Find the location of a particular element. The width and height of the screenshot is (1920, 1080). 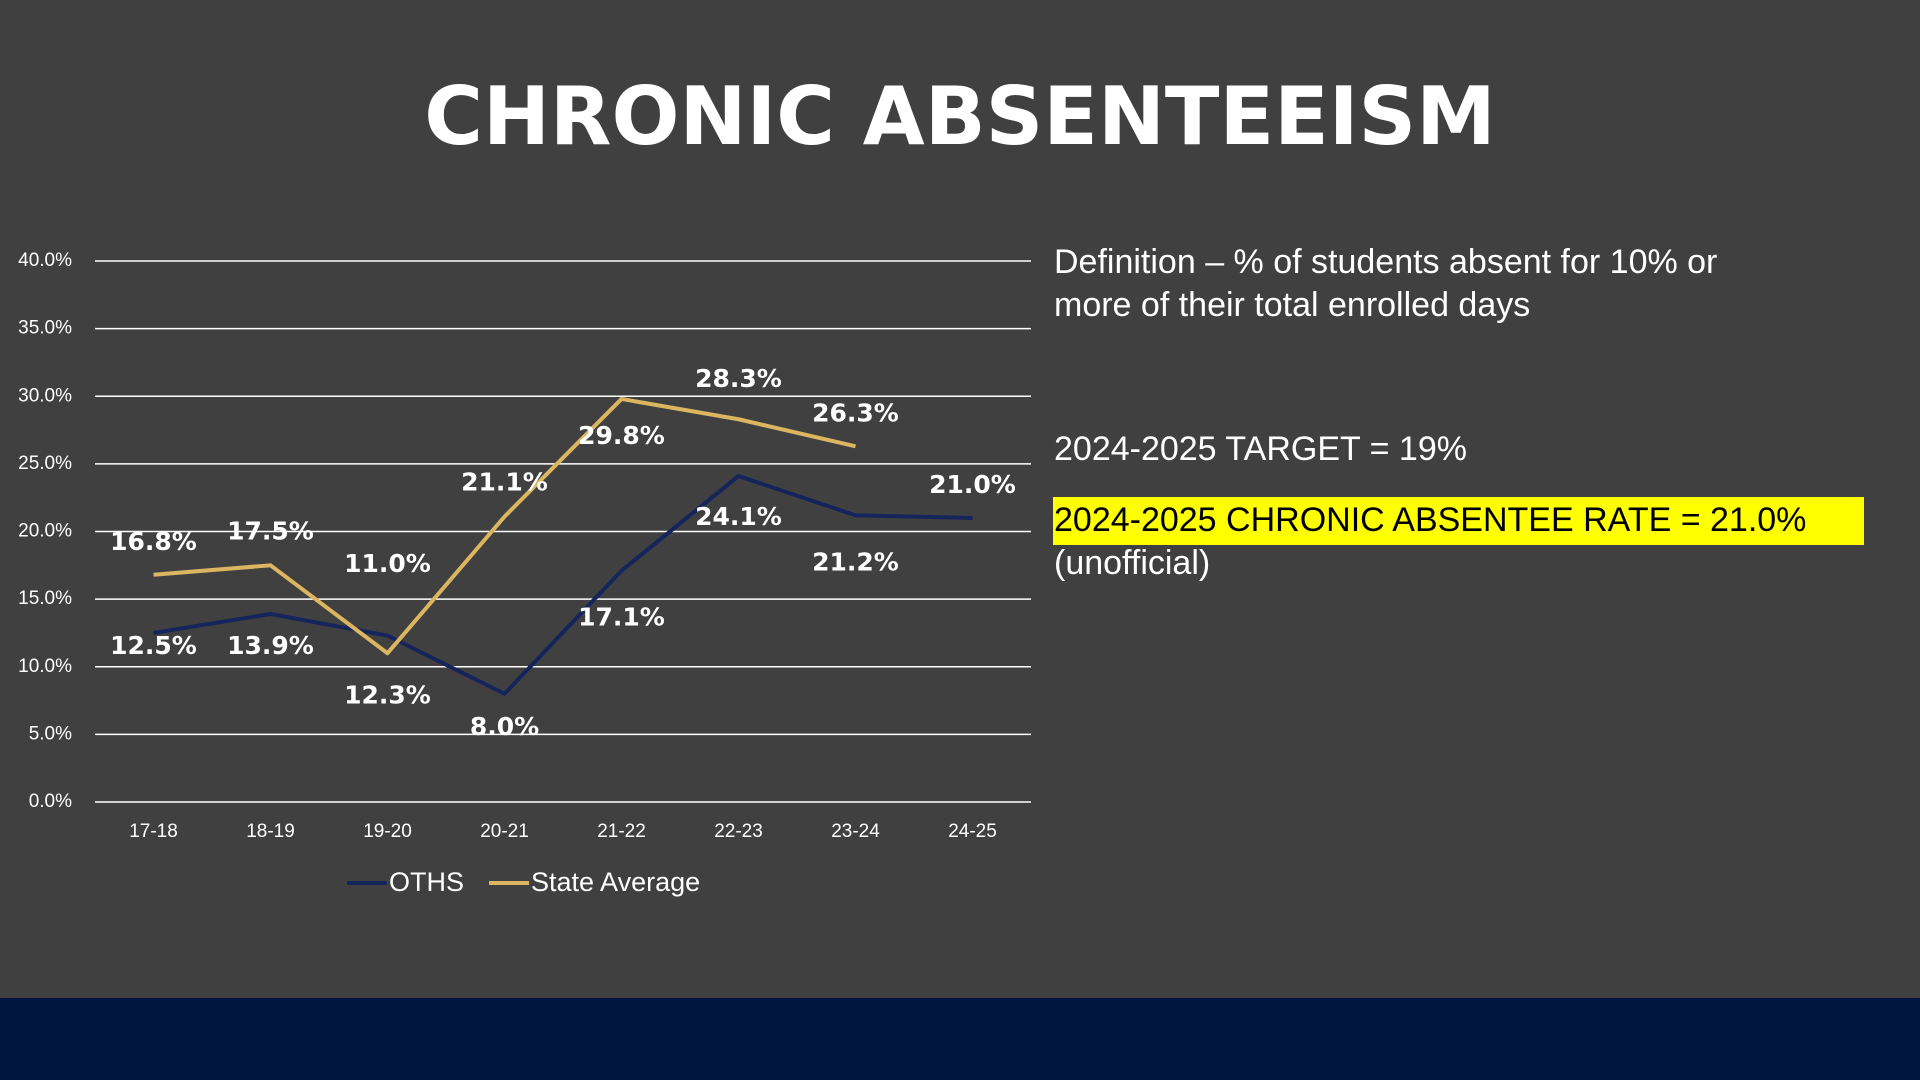

definition: more of their total enrolled days is located at coordinates (1292, 305).